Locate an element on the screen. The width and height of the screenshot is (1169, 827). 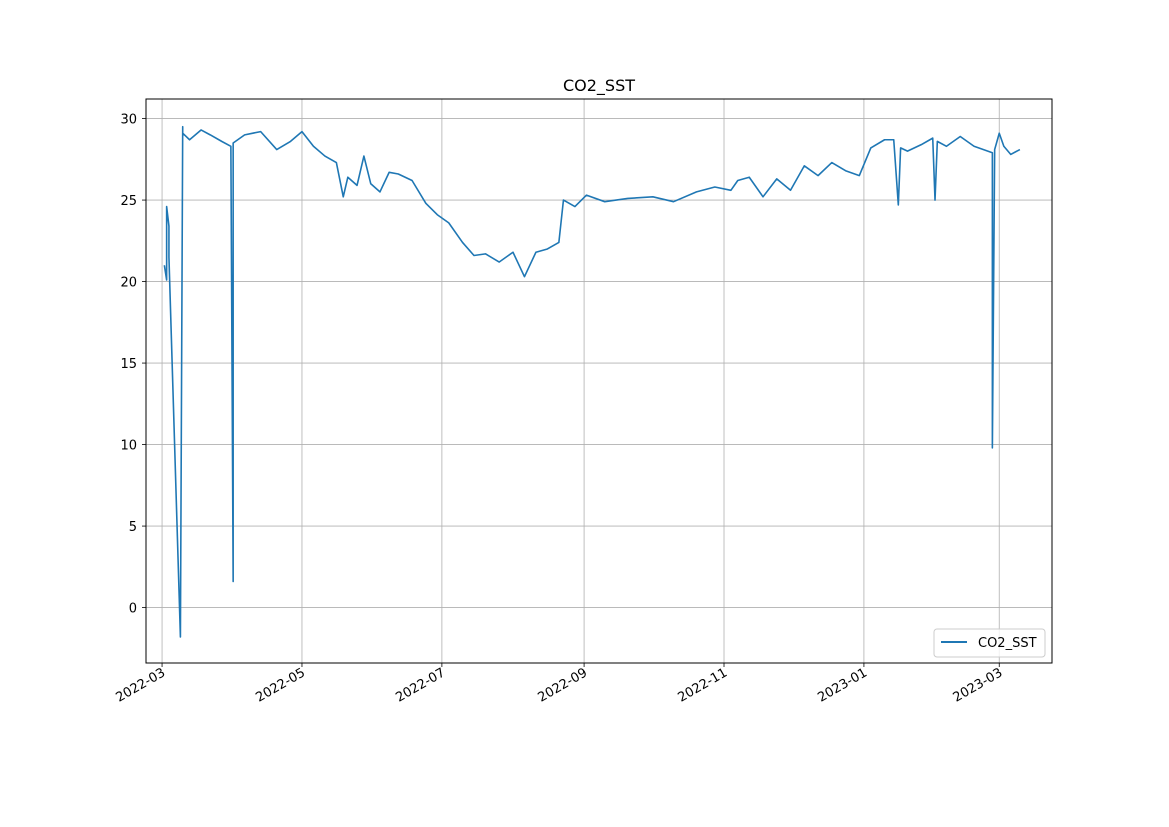
y-tick-label: 15 is located at coordinates (128, 364).